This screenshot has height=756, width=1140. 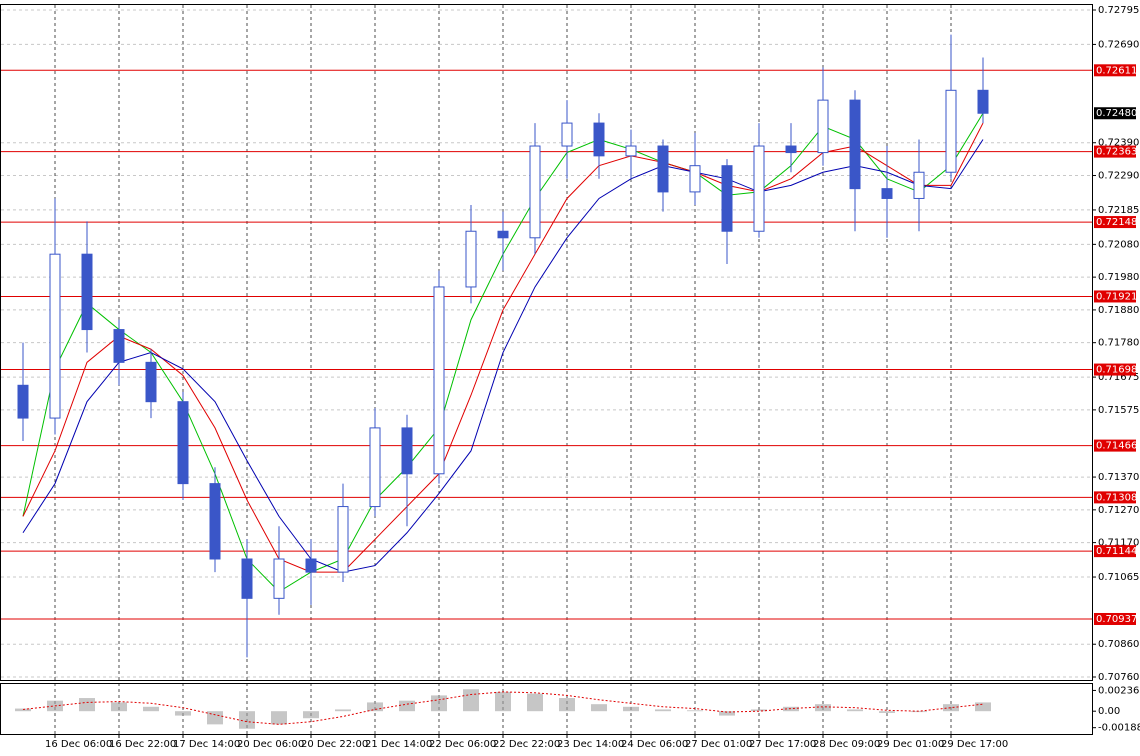 I want to click on x-tick-label: 27 Dec 17:00, so click(x=782, y=744).